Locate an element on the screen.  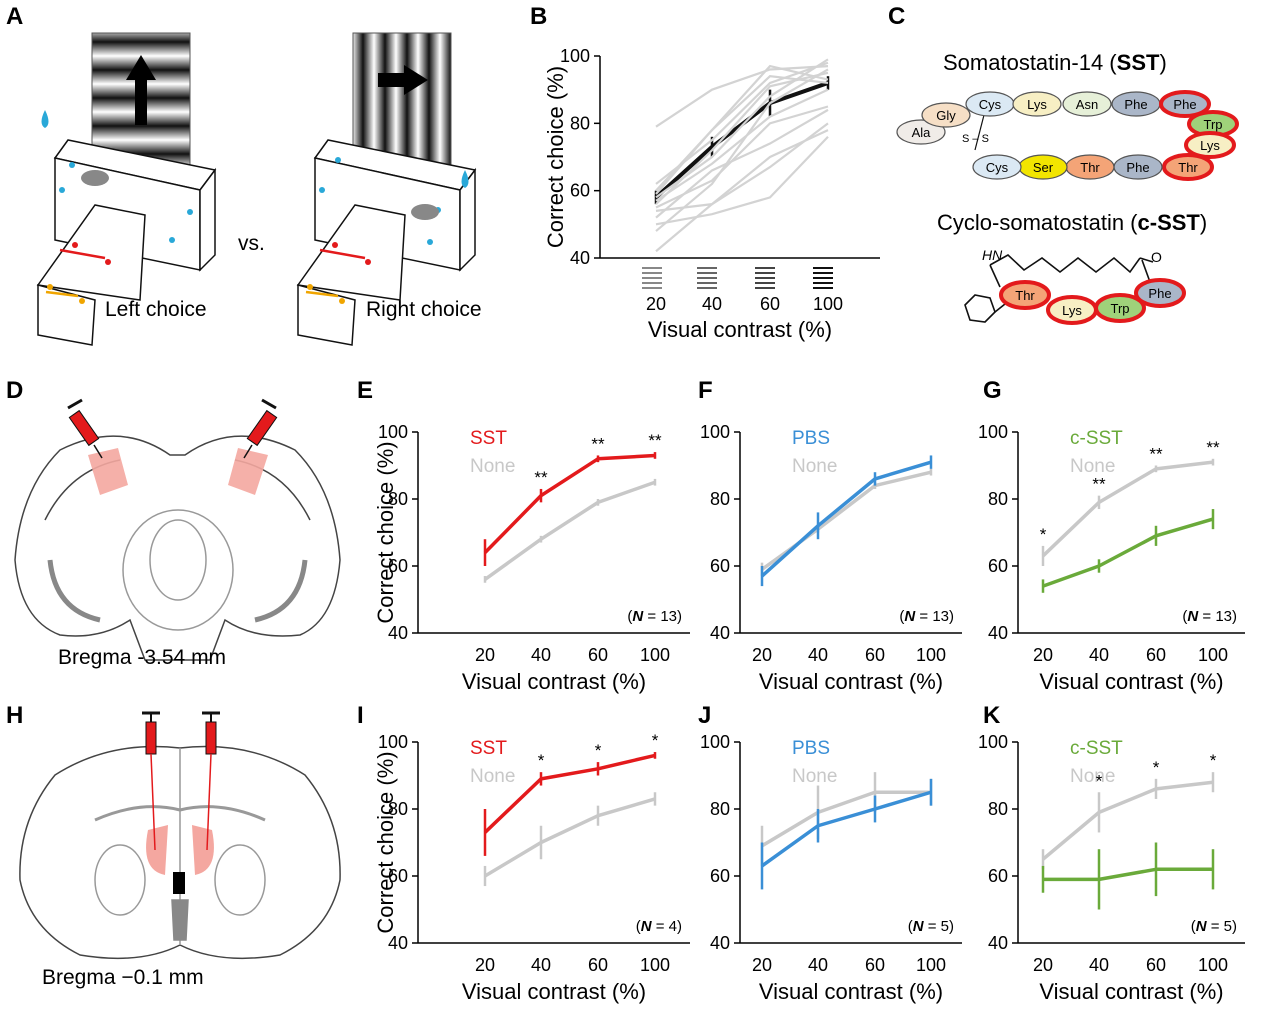
series-line-mean is located at coordinates (741, 140).